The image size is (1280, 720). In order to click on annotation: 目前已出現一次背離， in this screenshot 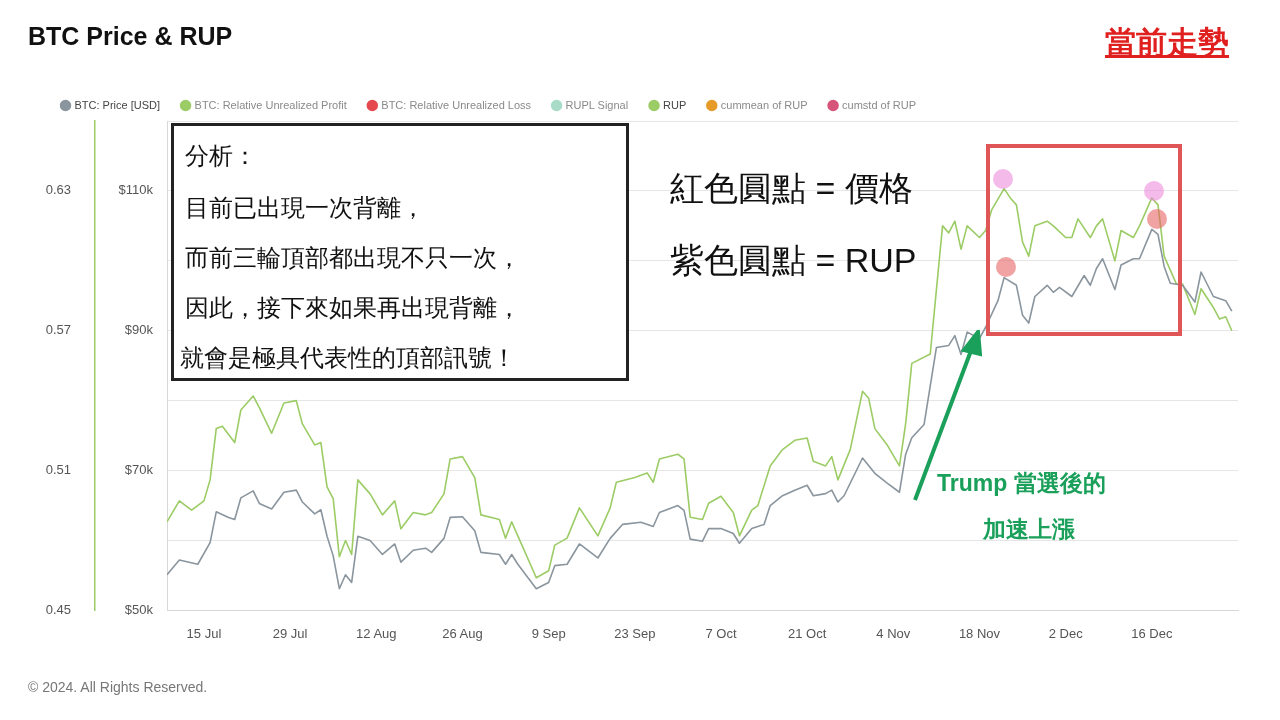, I will do `click(305, 208)`.